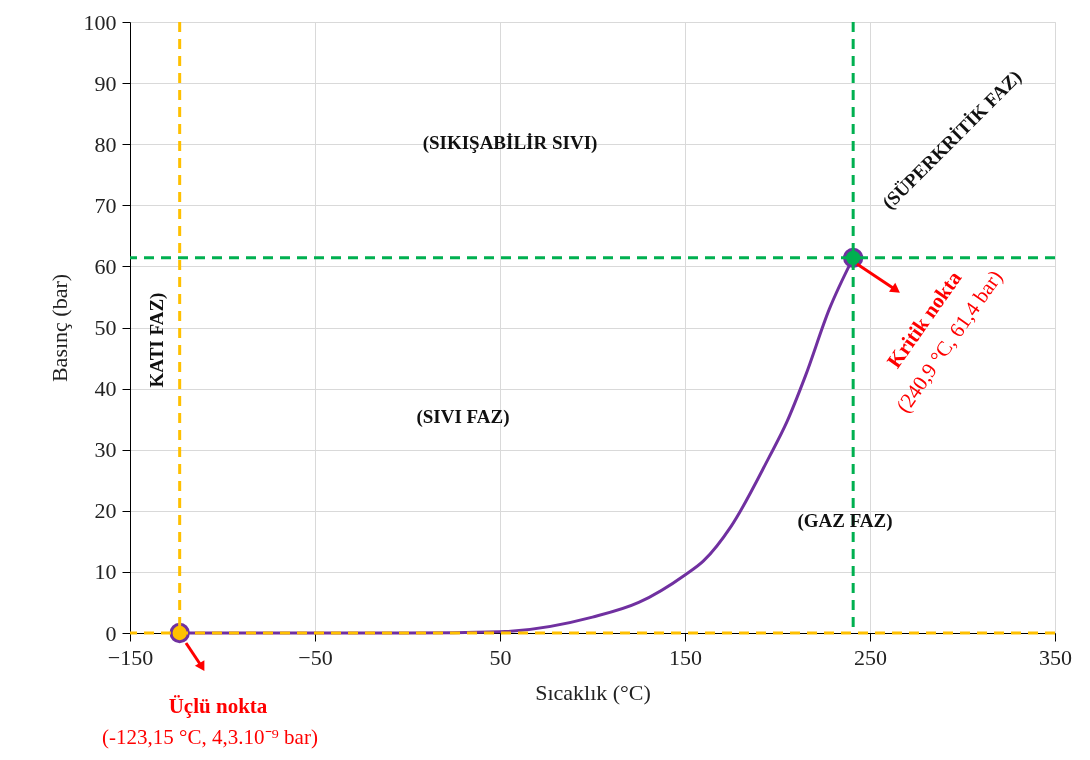  I want to click on y-tick-label: 30, so click(105, 450).